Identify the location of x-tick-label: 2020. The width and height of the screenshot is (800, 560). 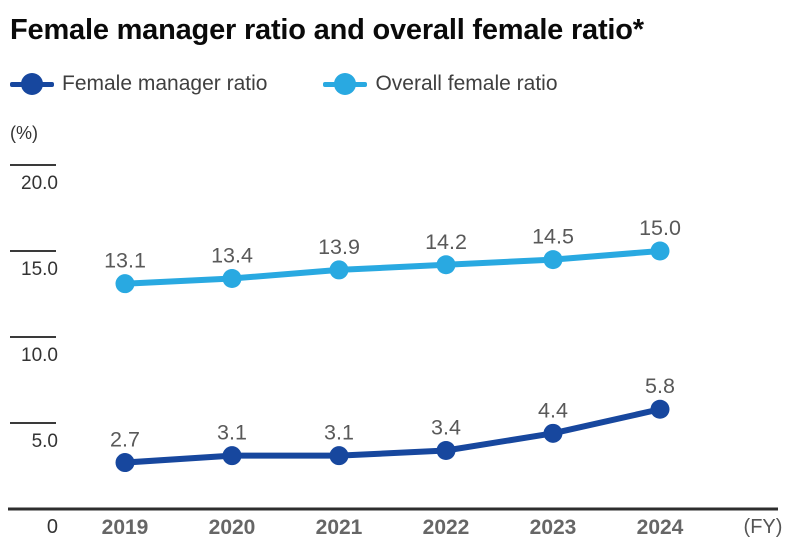
(232, 527).